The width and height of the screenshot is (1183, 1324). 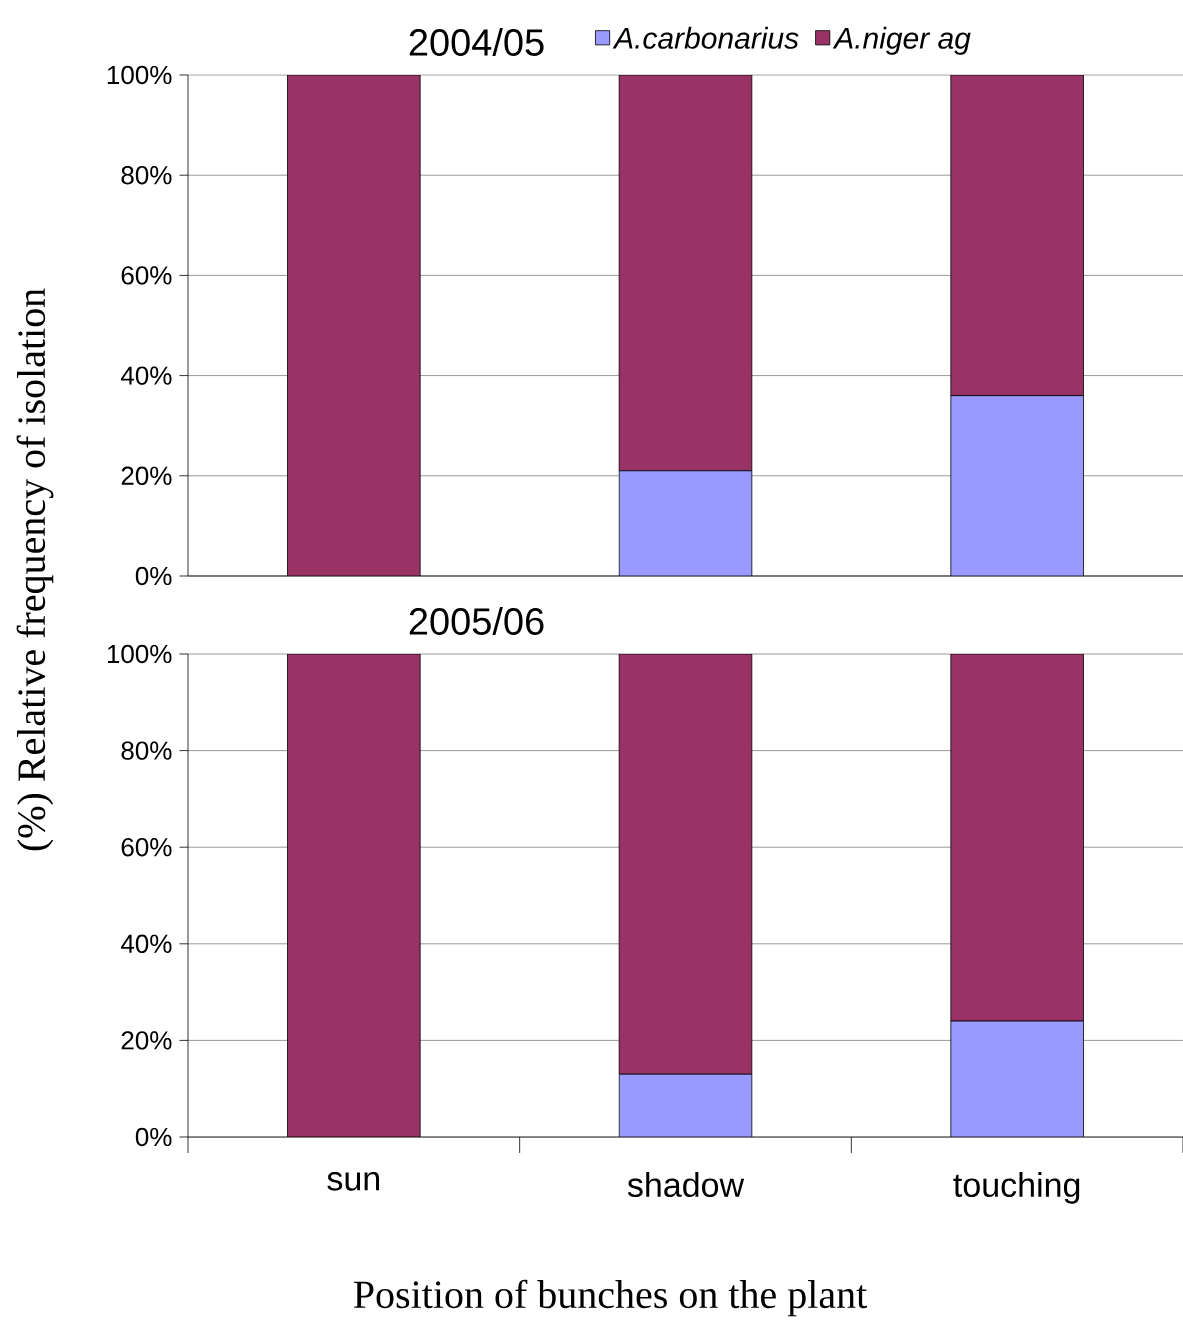 I want to click on x-tick-label: shadow, so click(x=686, y=1185).